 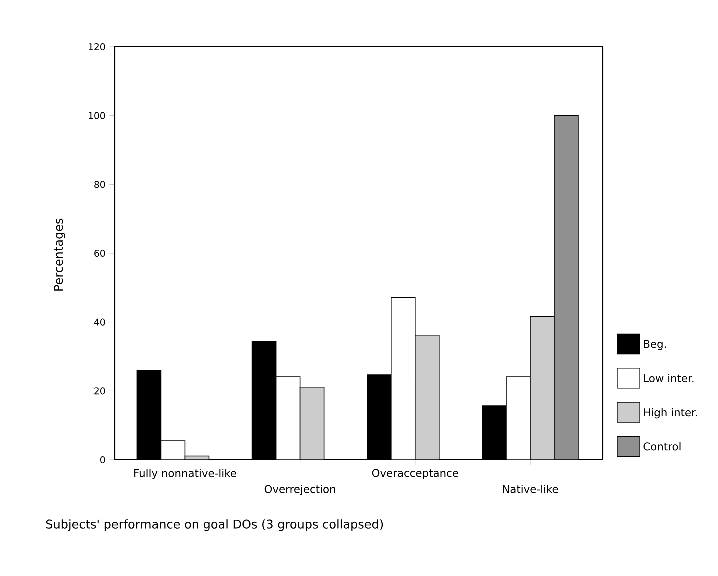 What do you see at coordinates (185, 474) in the screenshot?
I see `x-tick-label: Fully nonnative-like` at bounding box center [185, 474].